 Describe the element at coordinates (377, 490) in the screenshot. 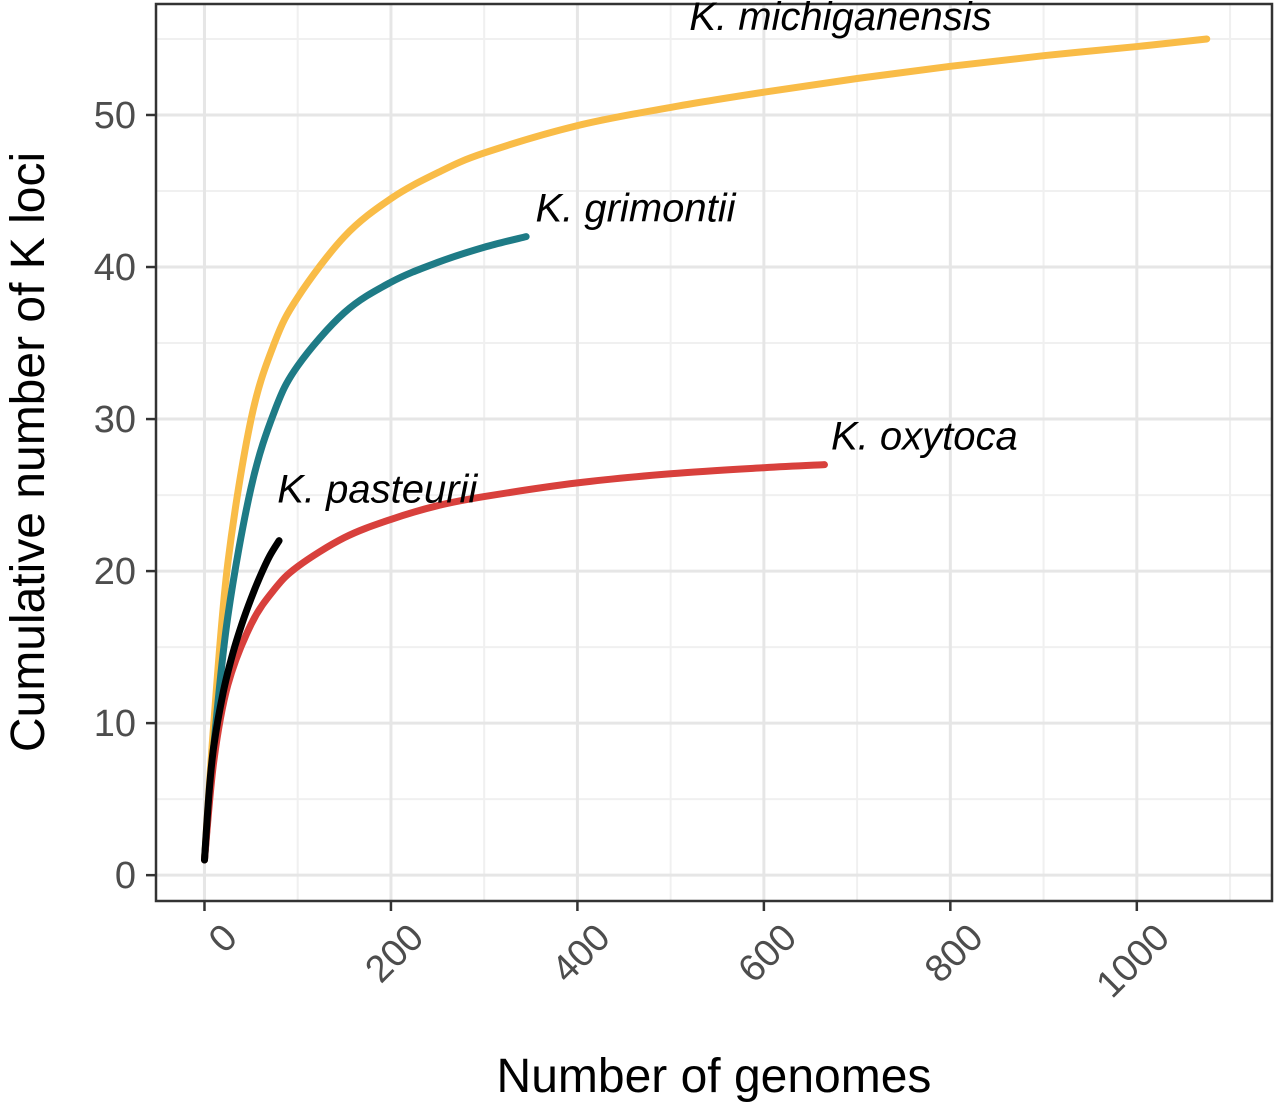

I see `series-label: K. pasteurii` at that location.